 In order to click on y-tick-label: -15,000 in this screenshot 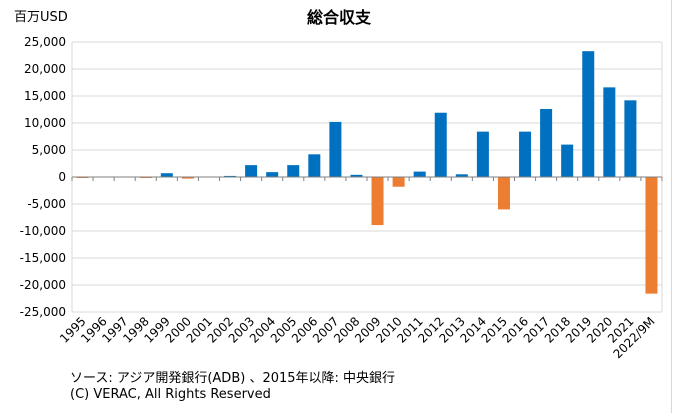, I will do `click(43, 258)`.